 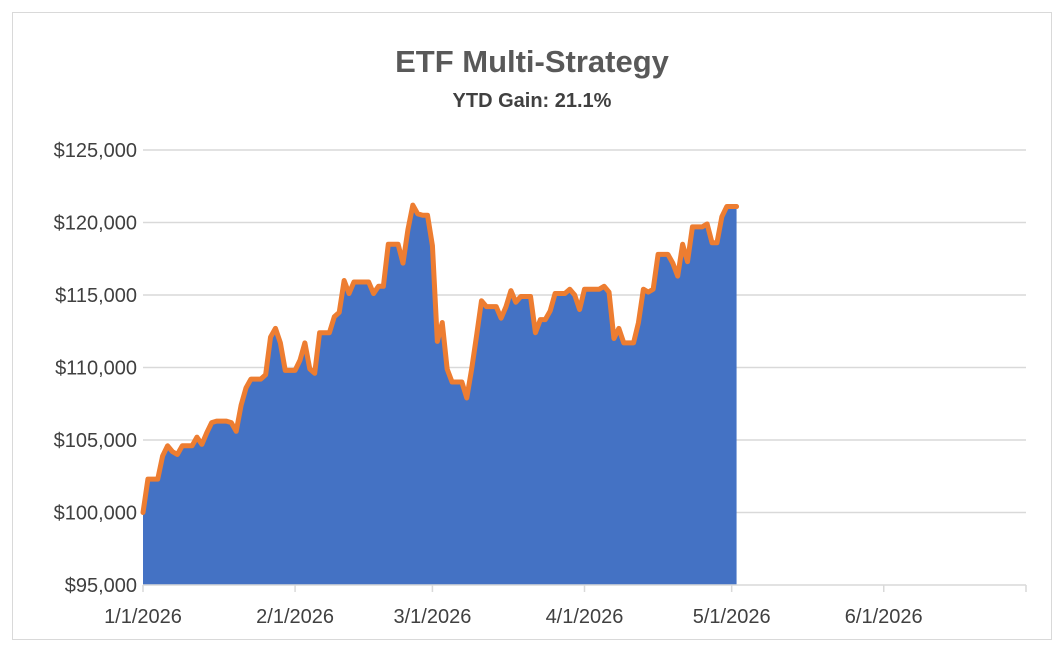 What do you see at coordinates (884, 617) in the screenshot?
I see `x-tick-label: 6/1/2026` at bounding box center [884, 617].